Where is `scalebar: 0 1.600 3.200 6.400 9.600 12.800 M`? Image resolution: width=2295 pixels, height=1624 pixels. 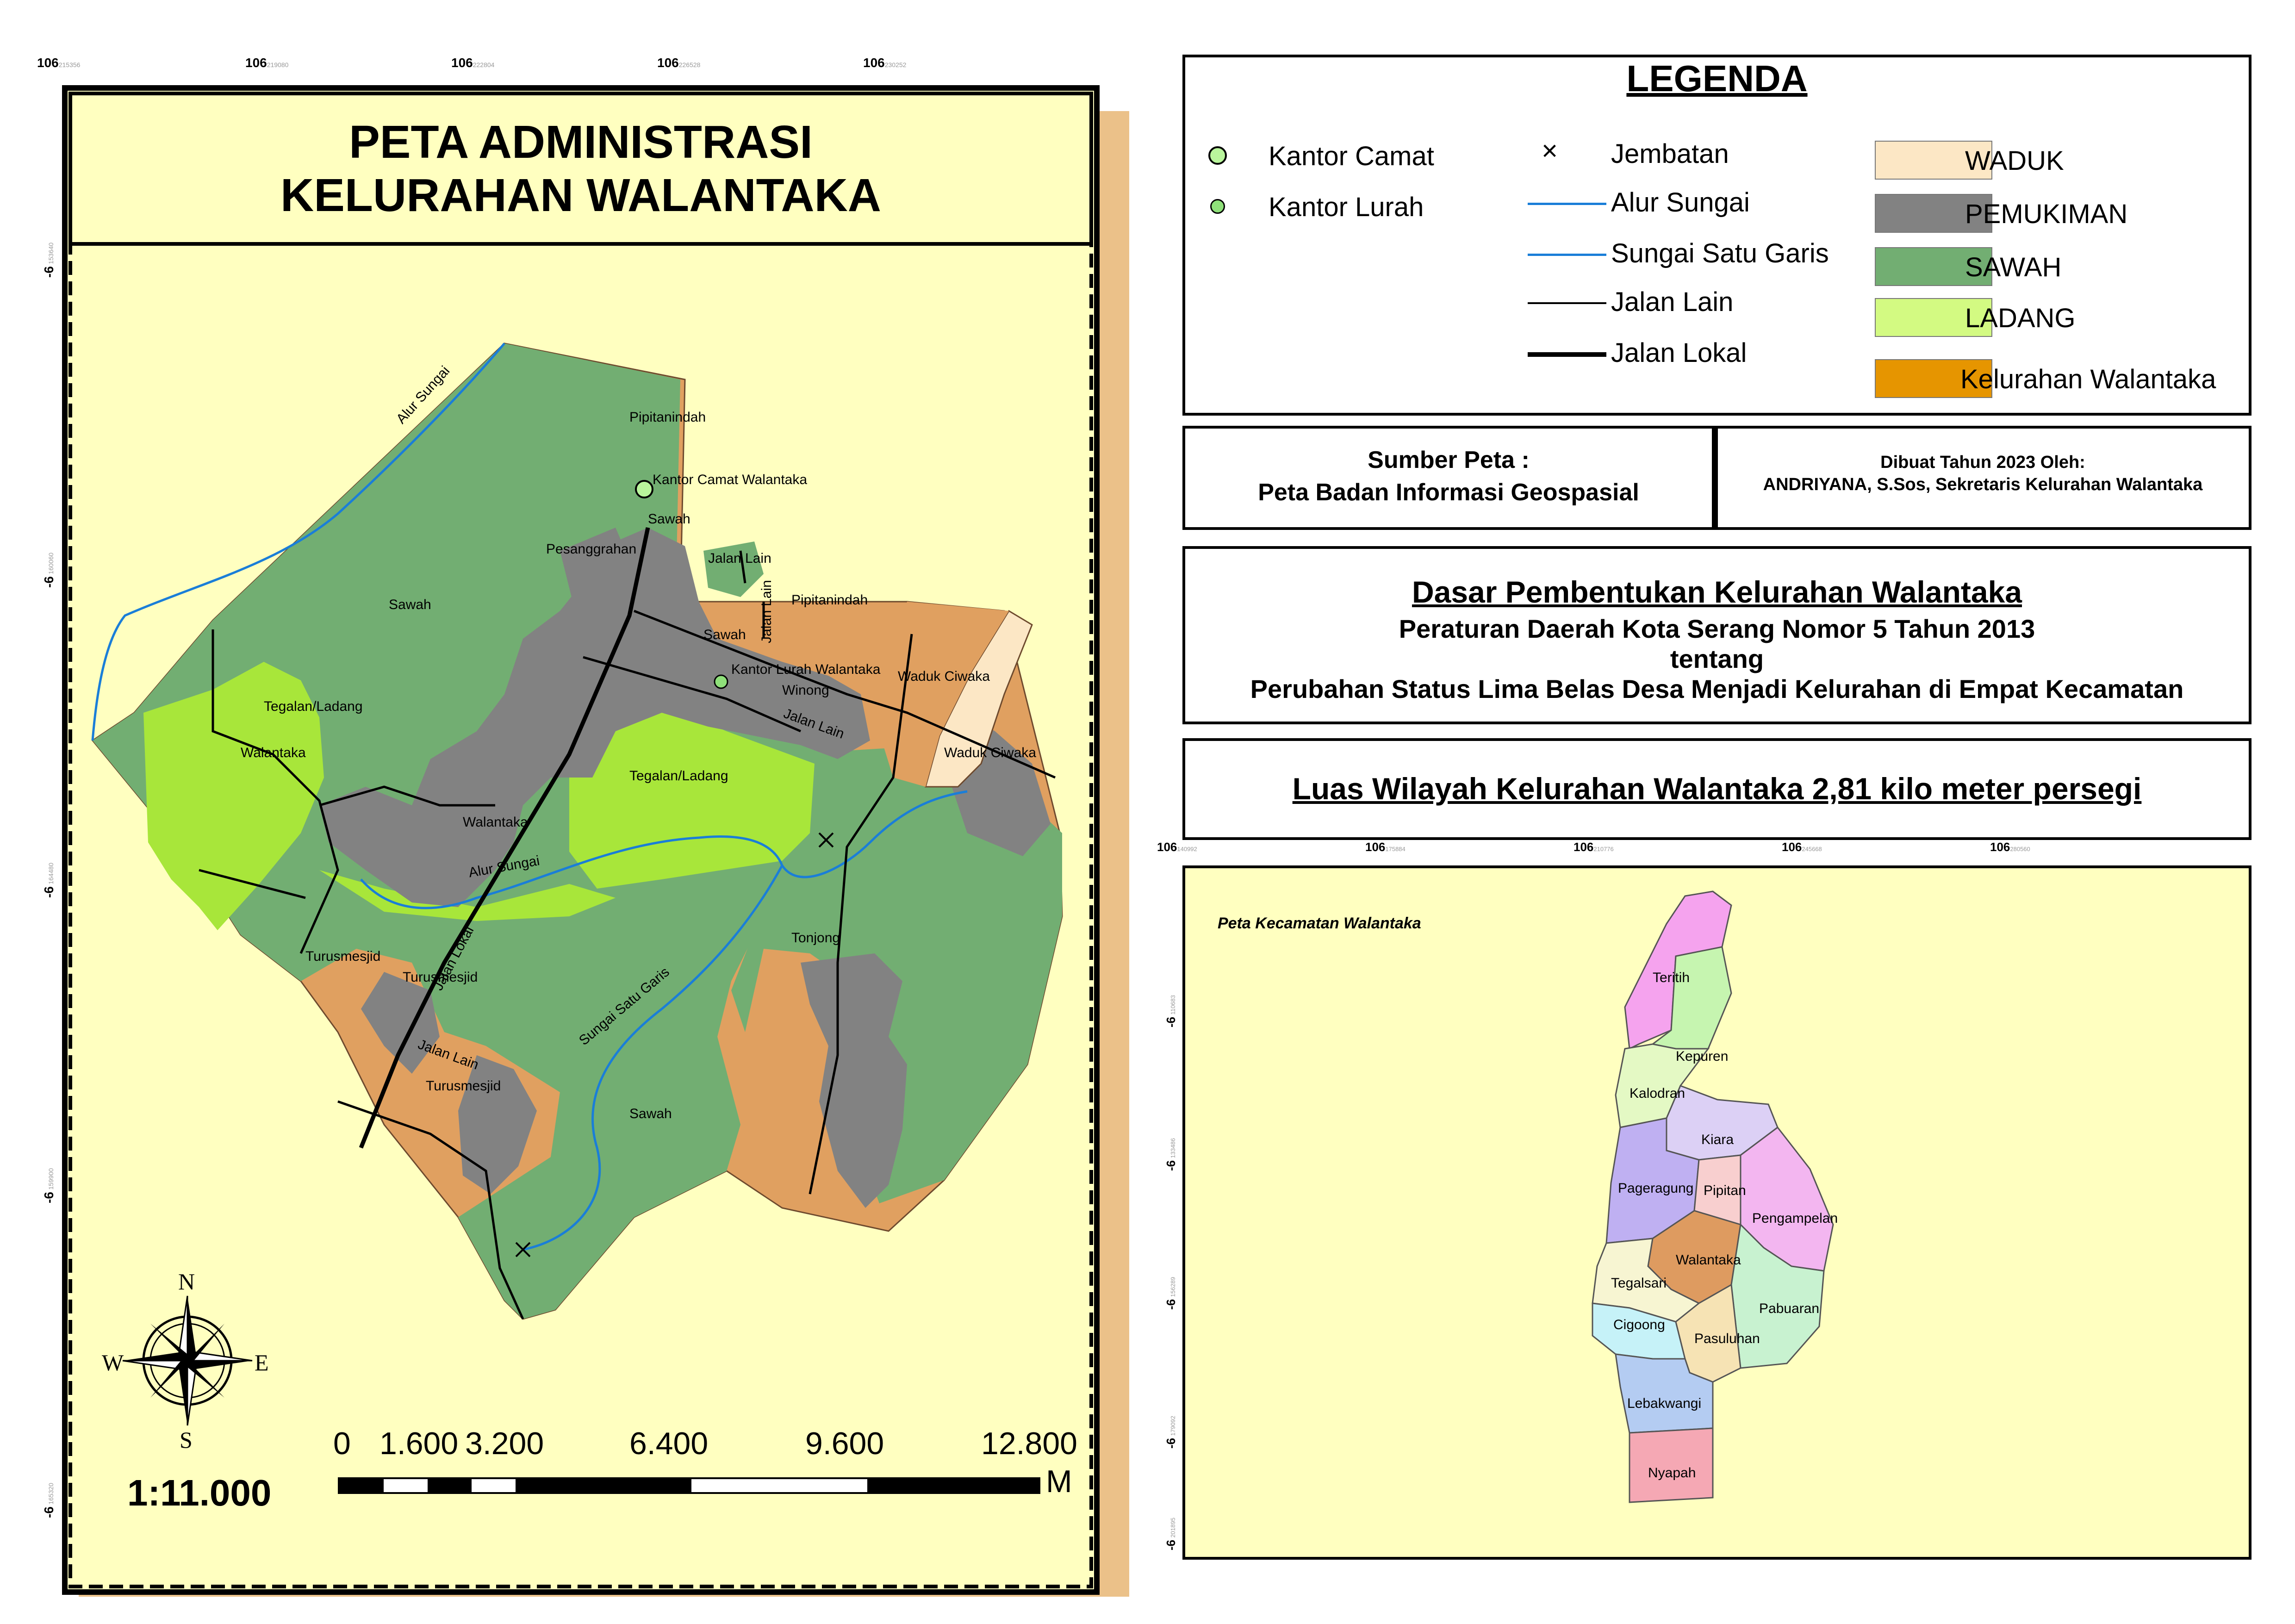
scalebar: 0 1.600 3.200 6.400 9.600 12.800 M is located at coordinates (726, 1464).